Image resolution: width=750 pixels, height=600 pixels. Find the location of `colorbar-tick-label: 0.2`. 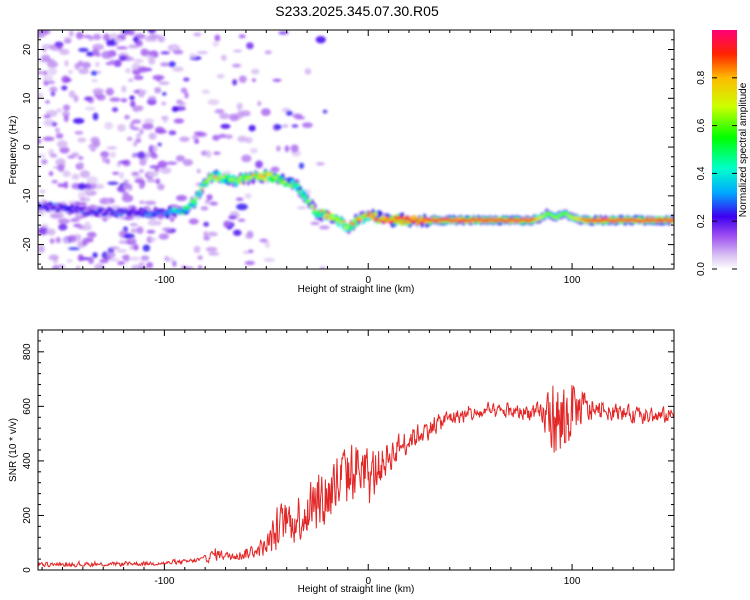

colorbar-tick-label: 0.2 is located at coordinates (701, 221).